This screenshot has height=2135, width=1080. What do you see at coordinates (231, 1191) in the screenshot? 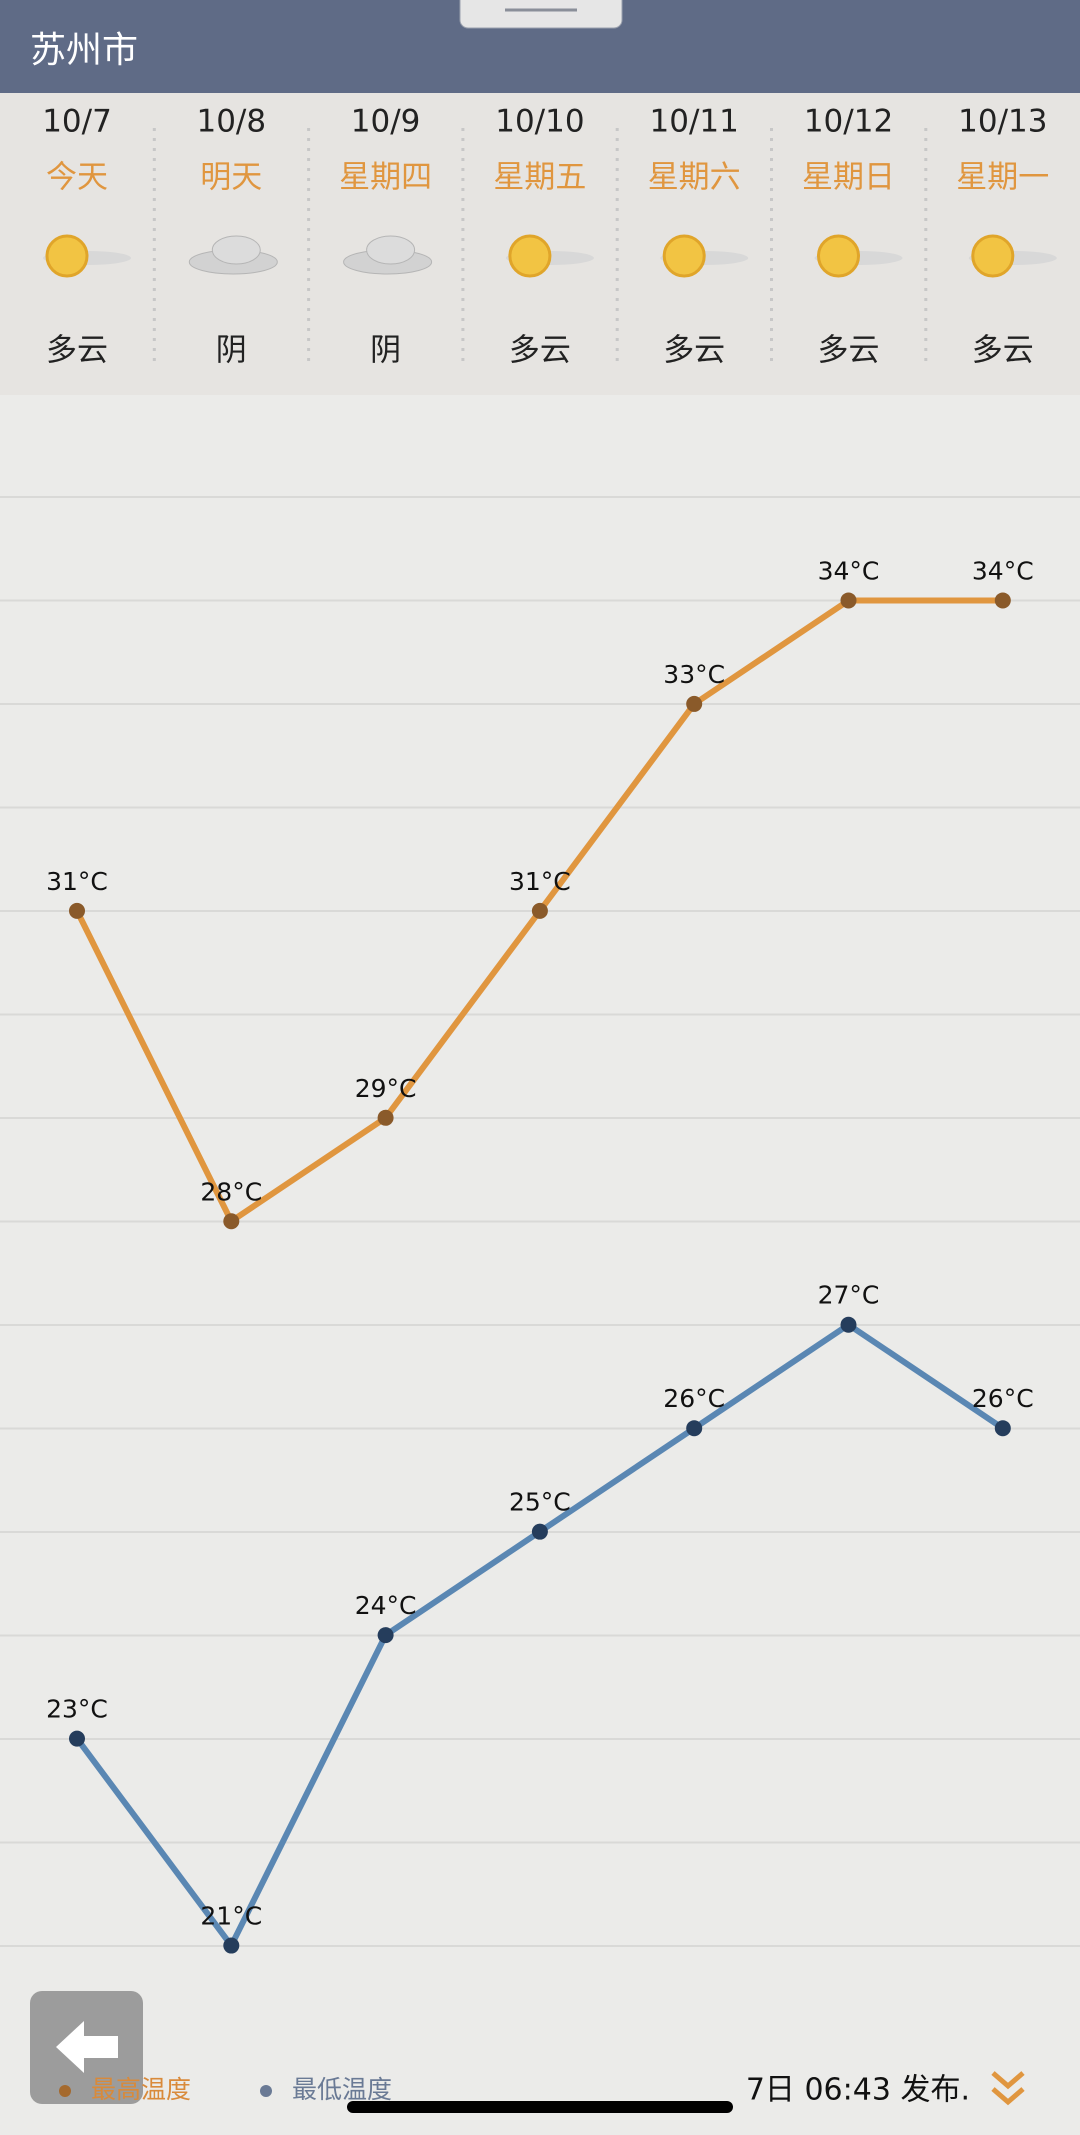
I see `temp-label: 28°C` at bounding box center [231, 1191].